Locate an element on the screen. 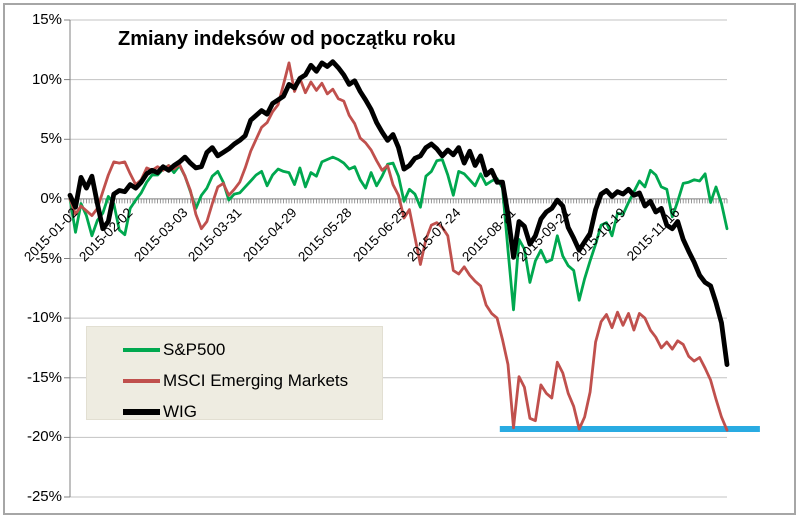 The image size is (800, 518). y-axis-label: -25% is located at coordinates (44, 496).